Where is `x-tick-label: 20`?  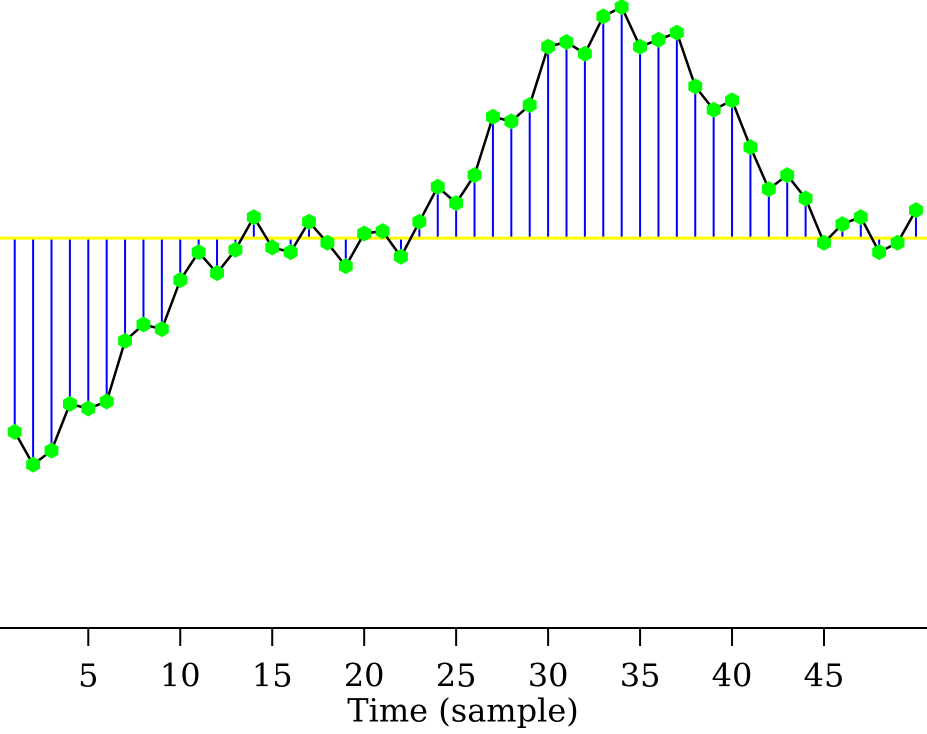
x-tick-label: 20 is located at coordinates (364, 676).